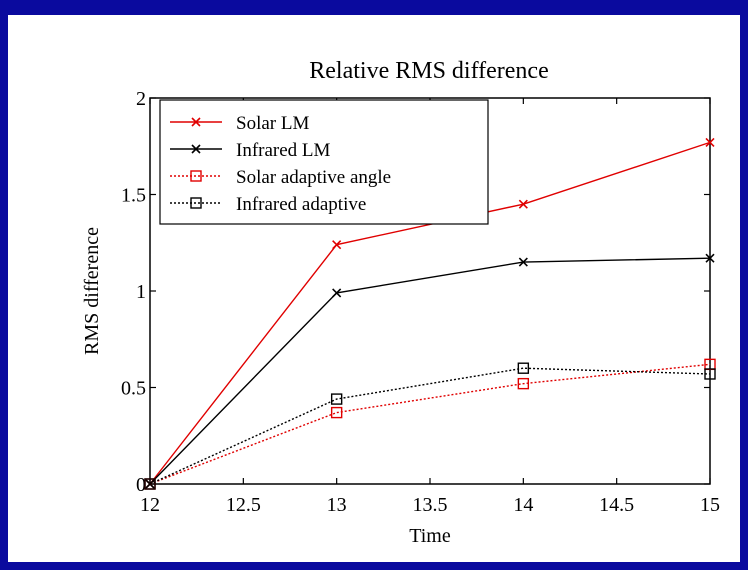 The width and height of the screenshot is (748, 570). I want to click on legend-entry: Infrared adaptive, so click(268, 204).